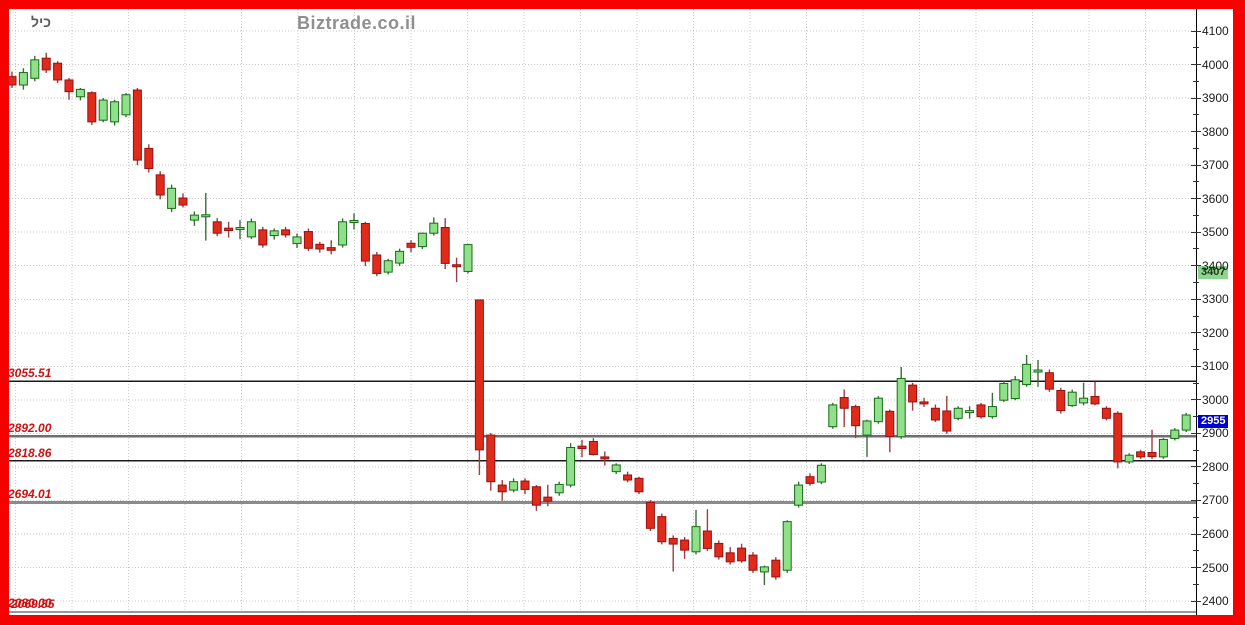 Image resolution: width=1245 pixels, height=625 pixels. I want to click on axis-tick-label: 3300, so click(1215, 299).